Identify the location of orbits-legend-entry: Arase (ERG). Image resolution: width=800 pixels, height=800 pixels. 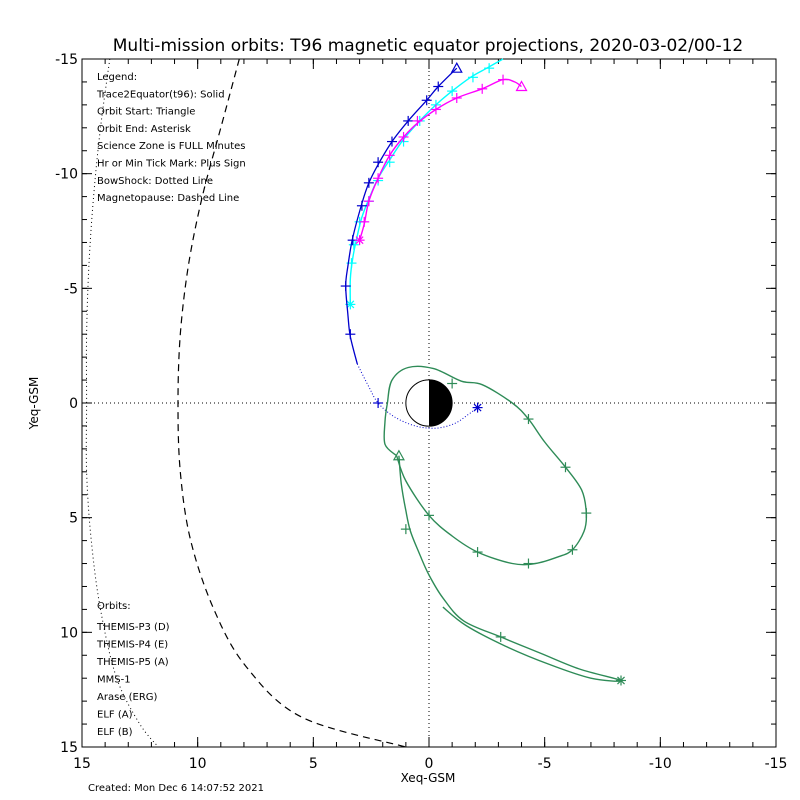
(127, 697).